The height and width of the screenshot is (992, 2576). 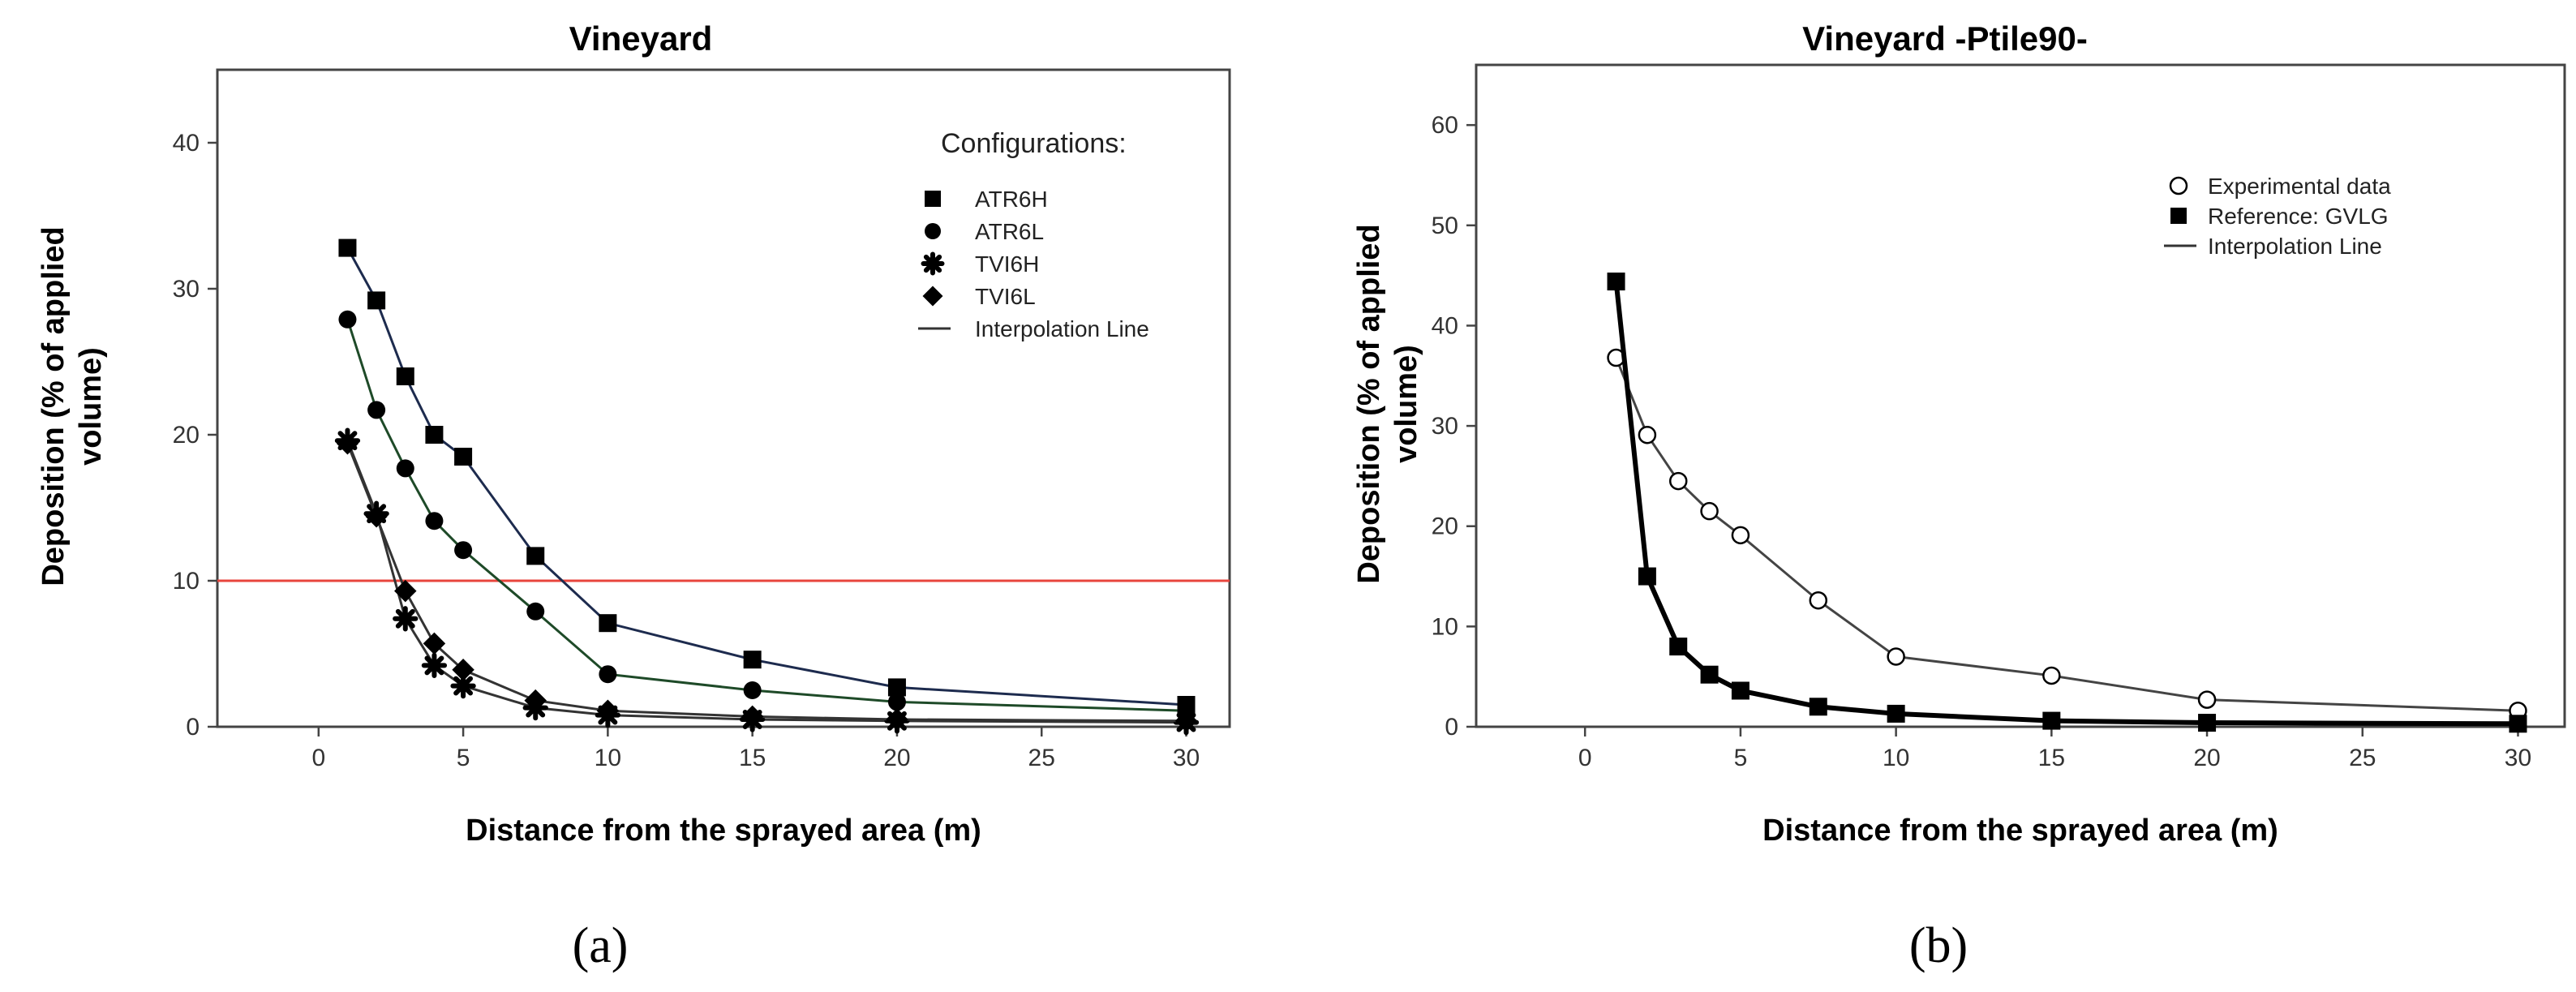 I want to click on x-tick-label: 20, so click(x=2206, y=758).